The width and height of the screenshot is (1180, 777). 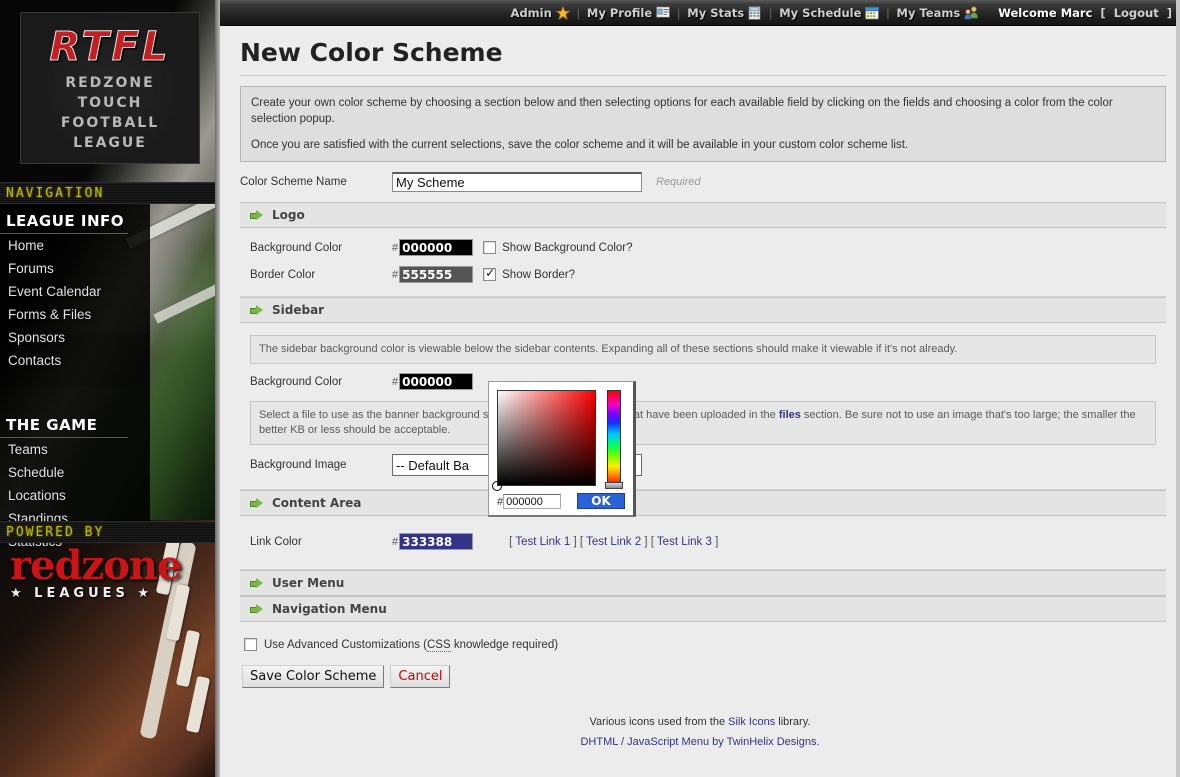 I want to click on sidebar-heading-the-game: THE GAME, so click(x=64, y=424).